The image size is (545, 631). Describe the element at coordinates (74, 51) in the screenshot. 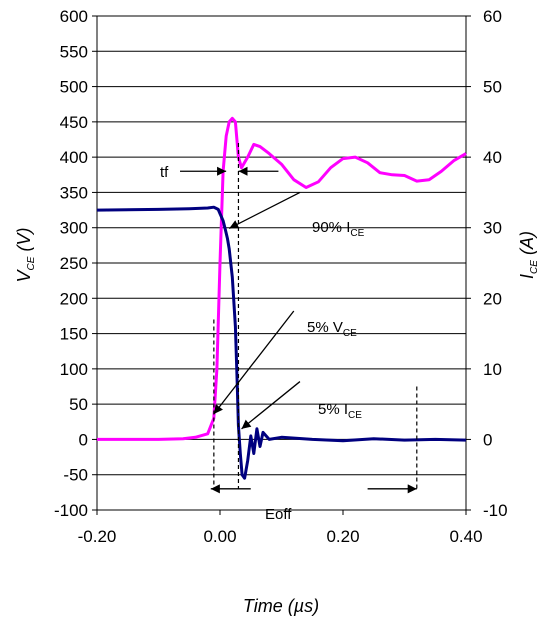

I see `left-tick-label: 550` at that location.